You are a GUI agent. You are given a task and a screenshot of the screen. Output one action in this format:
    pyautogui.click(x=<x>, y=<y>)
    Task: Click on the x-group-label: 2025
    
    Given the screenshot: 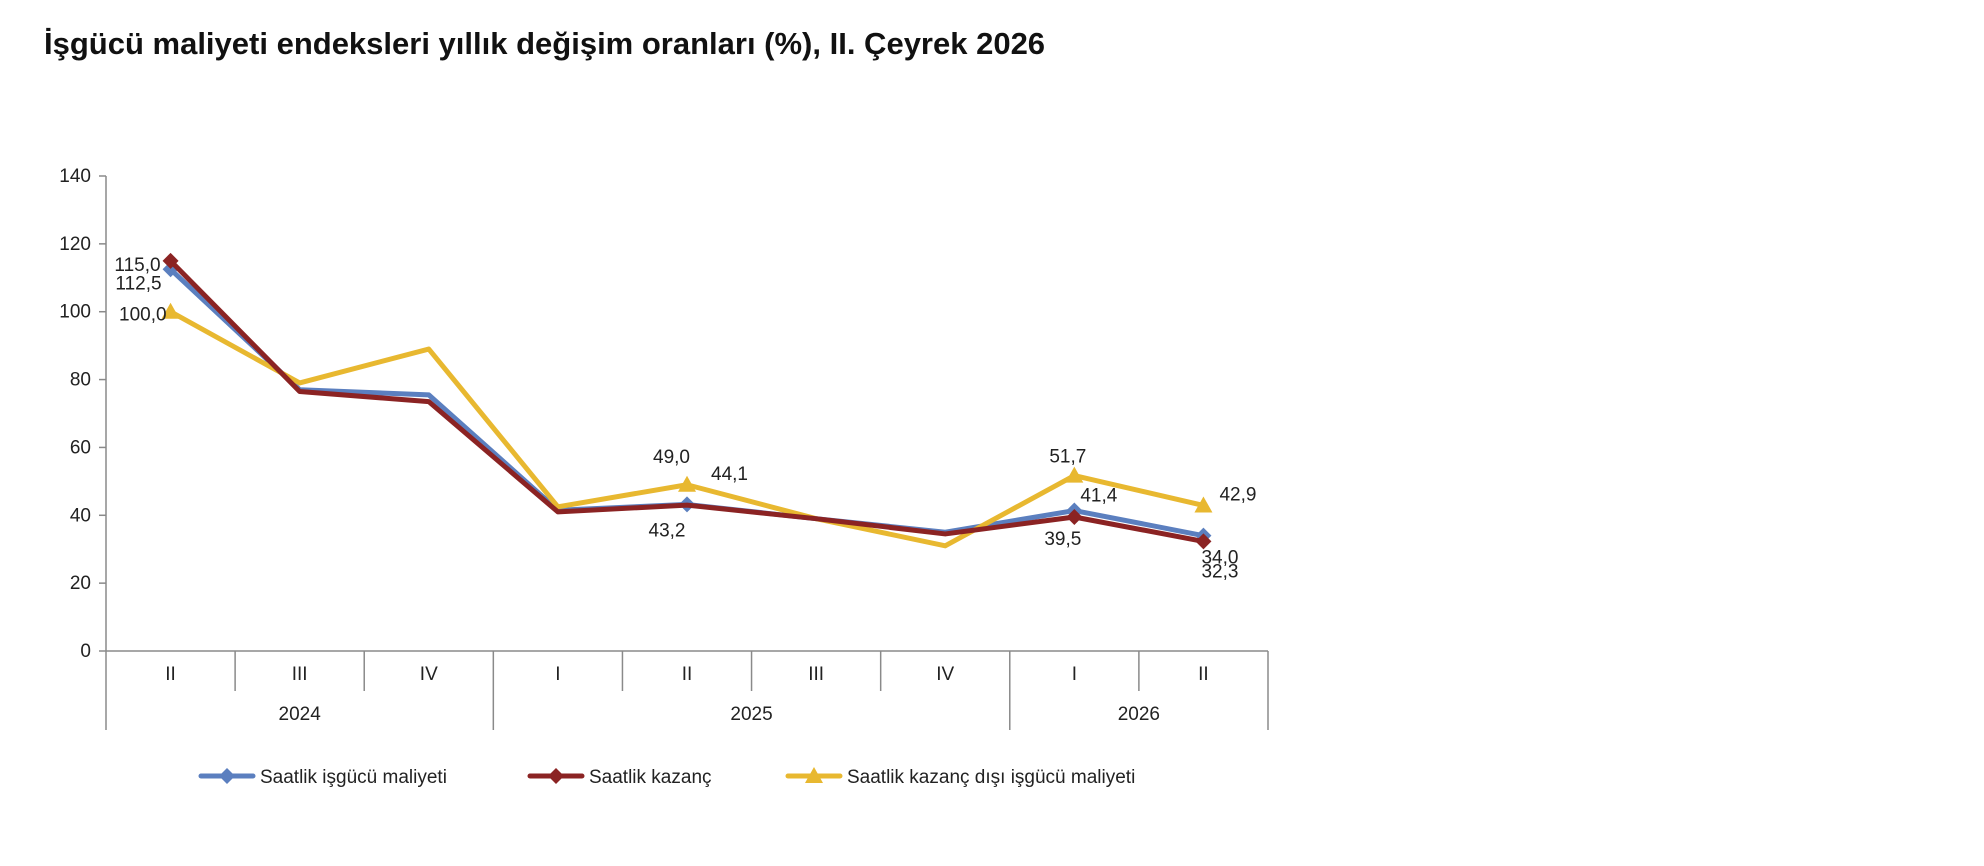 What is the action you would take?
    pyautogui.click(x=751, y=714)
    